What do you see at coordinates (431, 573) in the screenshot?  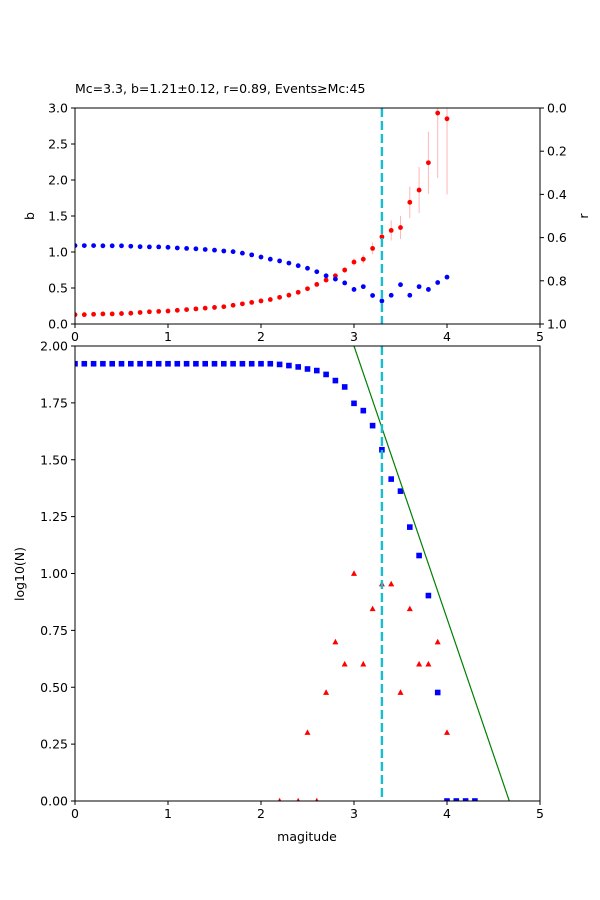 I see `gr-fit-line` at bounding box center [431, 573].